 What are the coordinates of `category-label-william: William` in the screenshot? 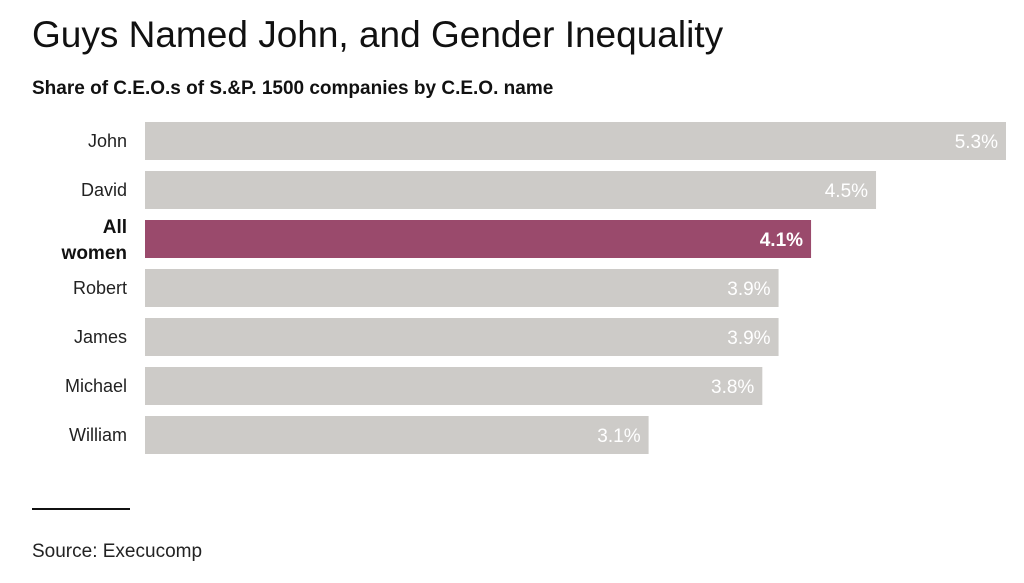 It's located at (98, 435).